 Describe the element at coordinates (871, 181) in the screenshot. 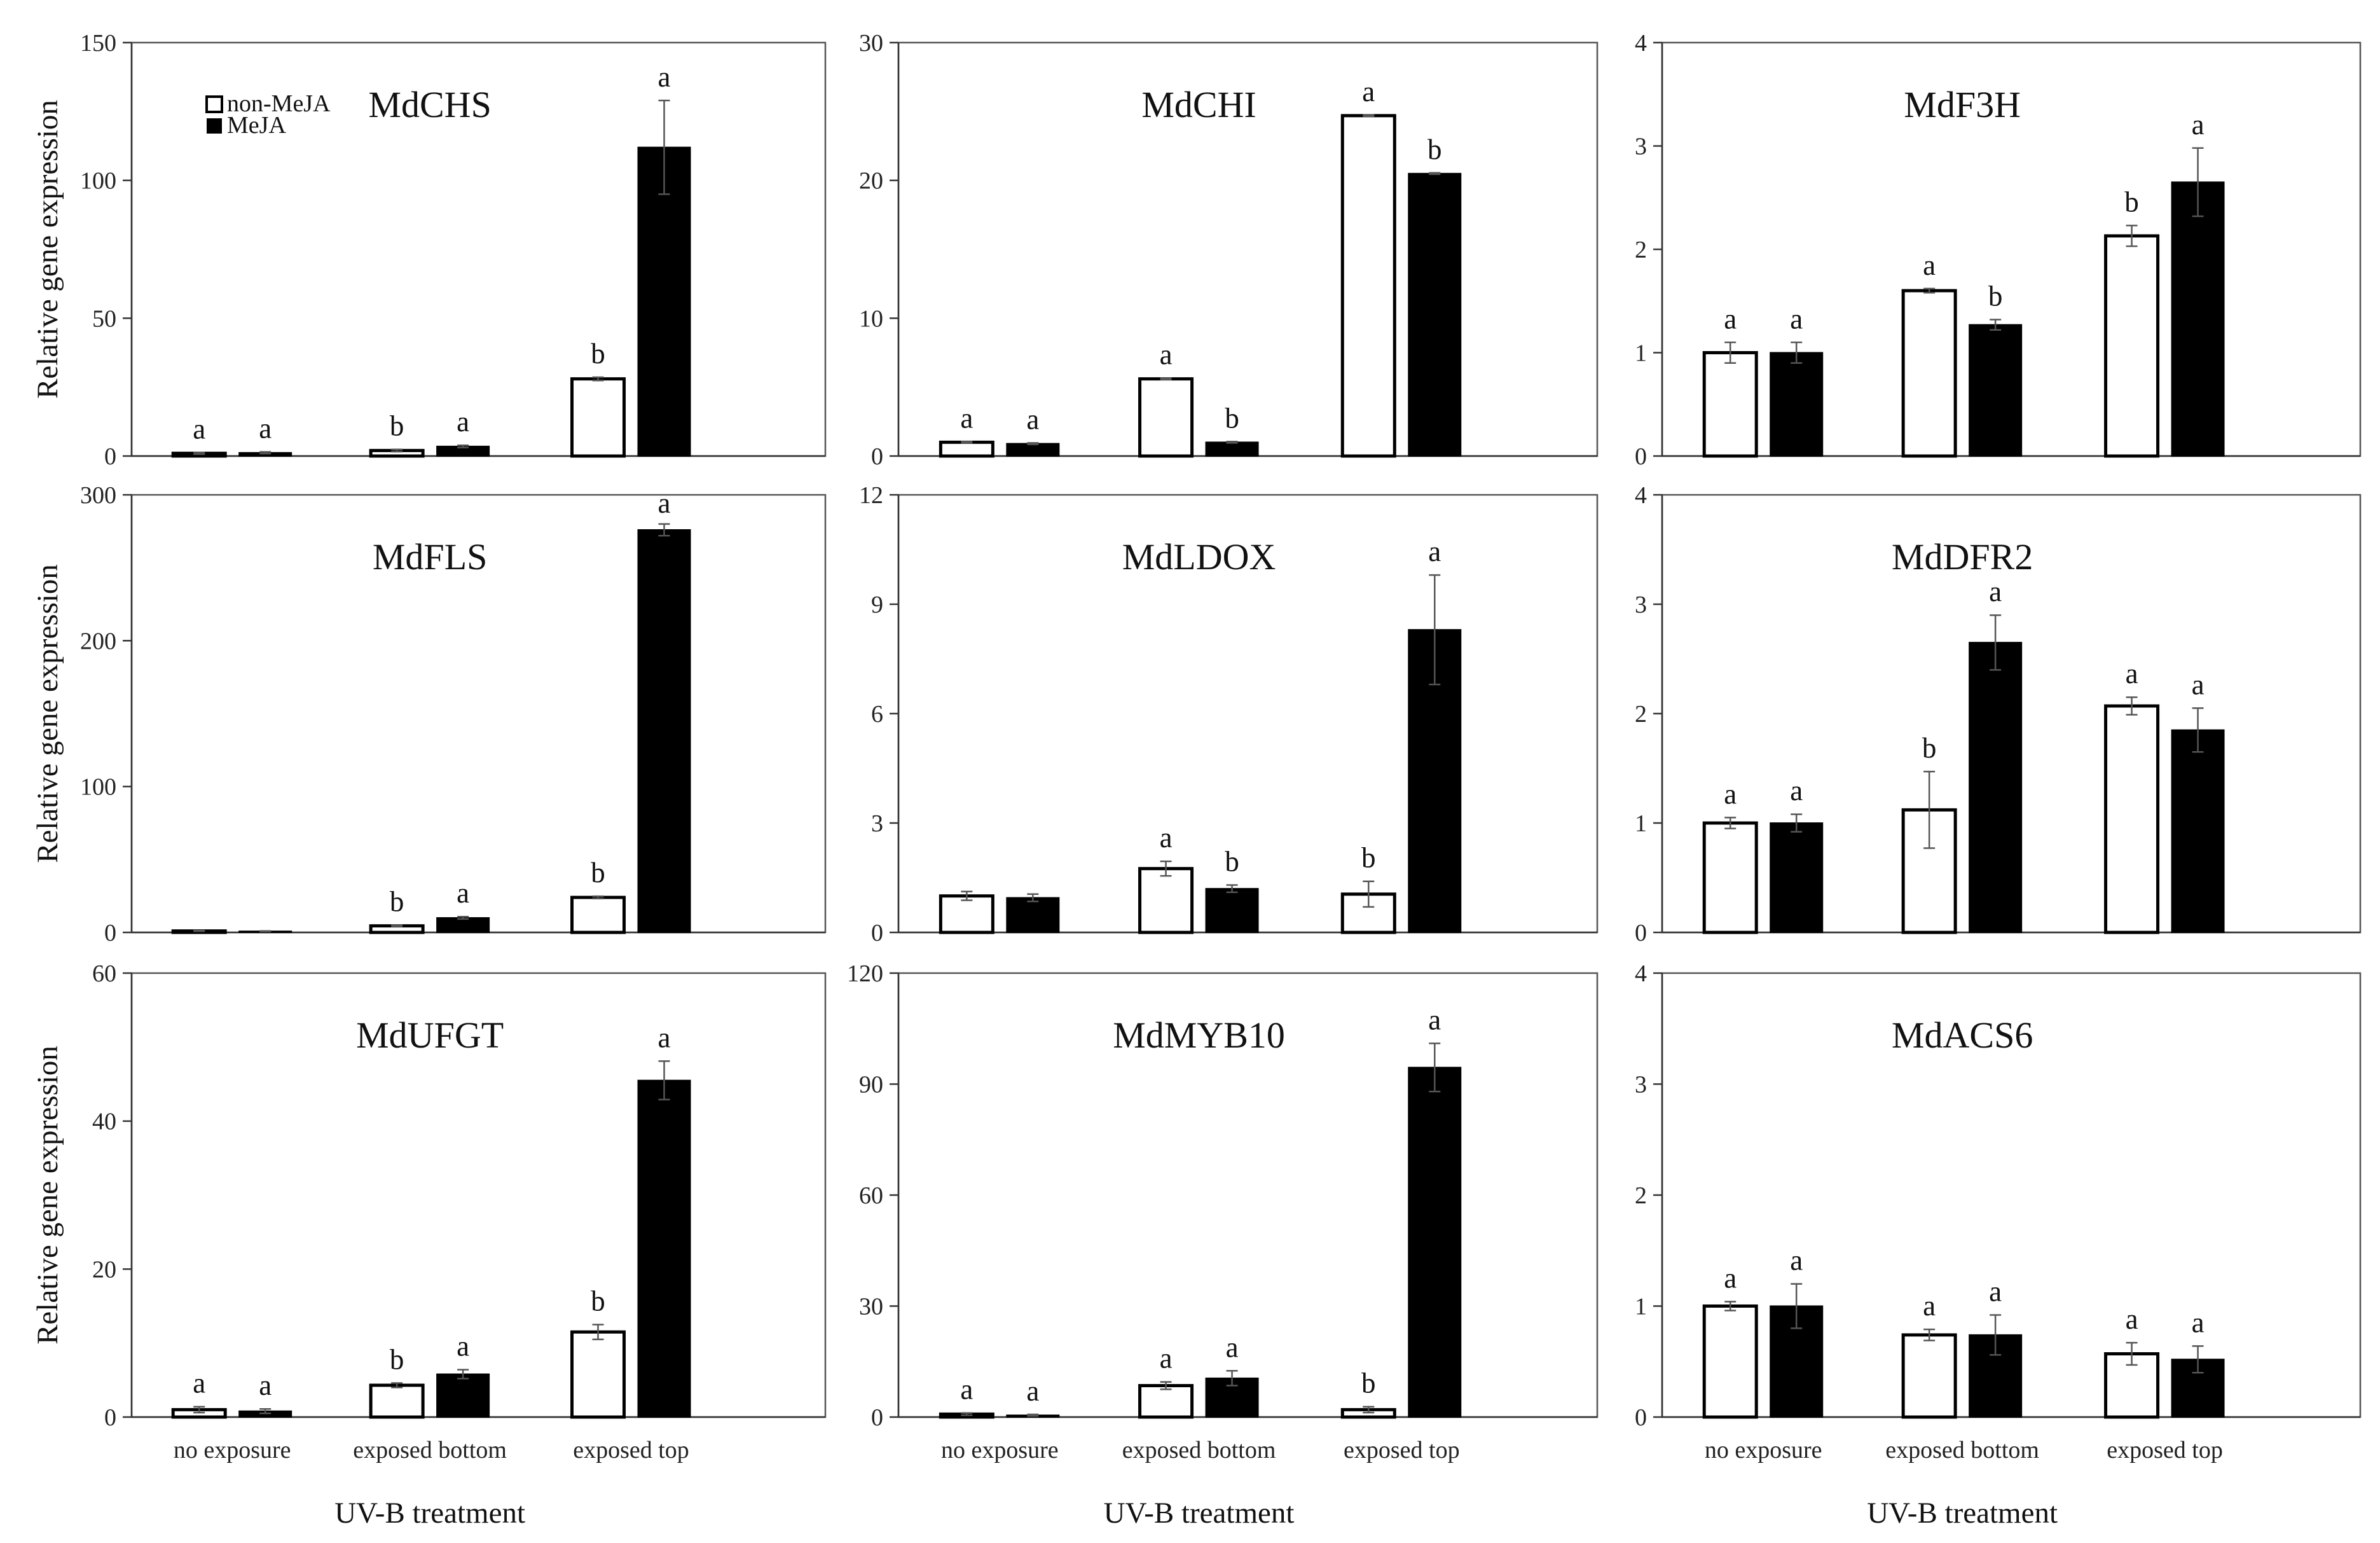

I see `y-tick-label: 20` at that location.